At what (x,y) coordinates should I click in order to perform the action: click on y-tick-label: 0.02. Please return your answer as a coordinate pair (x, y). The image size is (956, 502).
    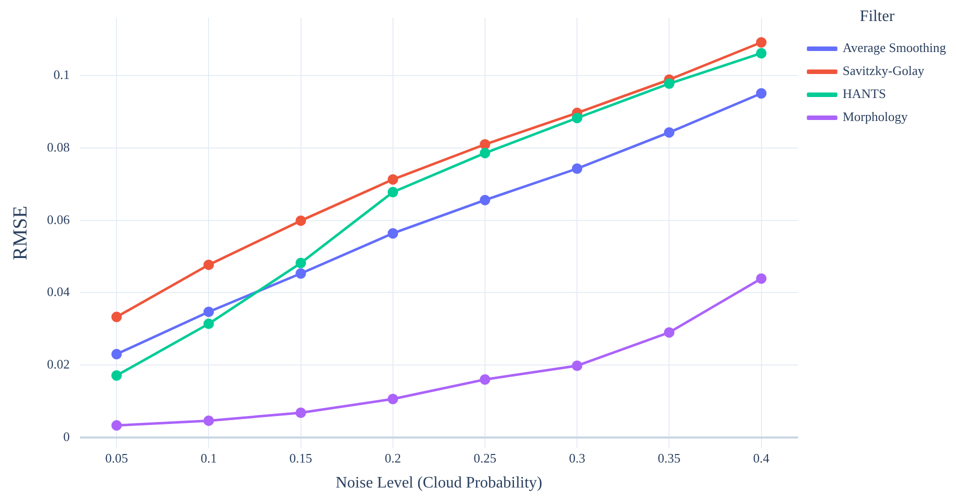
    Looking at the image, I should click on (58, 364).